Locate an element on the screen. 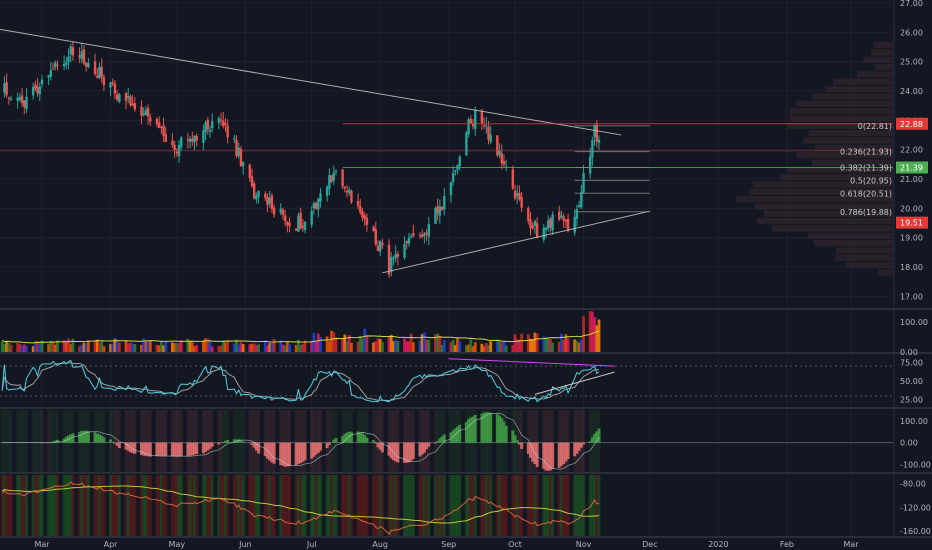  price-tick-label: 25.00 is located at coordinates (911, 62).